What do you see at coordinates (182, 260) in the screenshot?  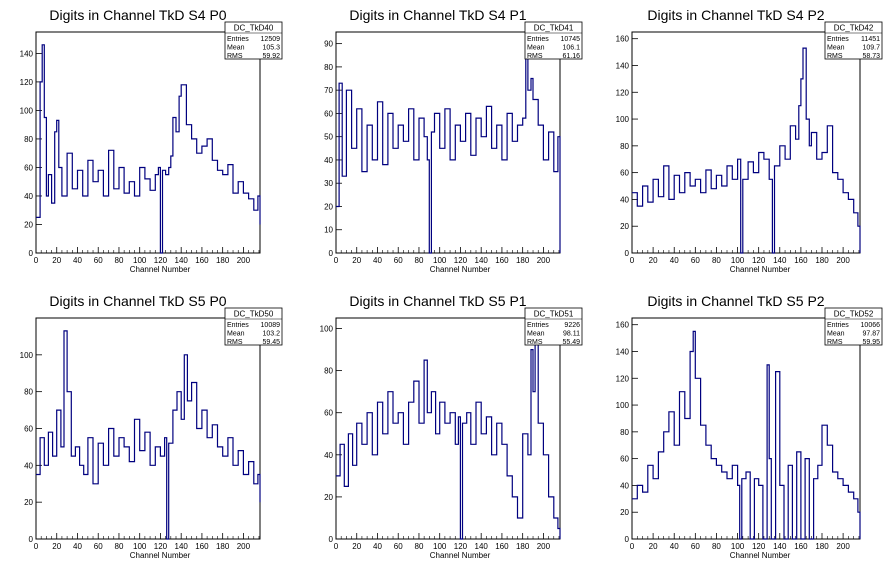 I see `x-tick-label: 140` at bounding box center [182, 260].